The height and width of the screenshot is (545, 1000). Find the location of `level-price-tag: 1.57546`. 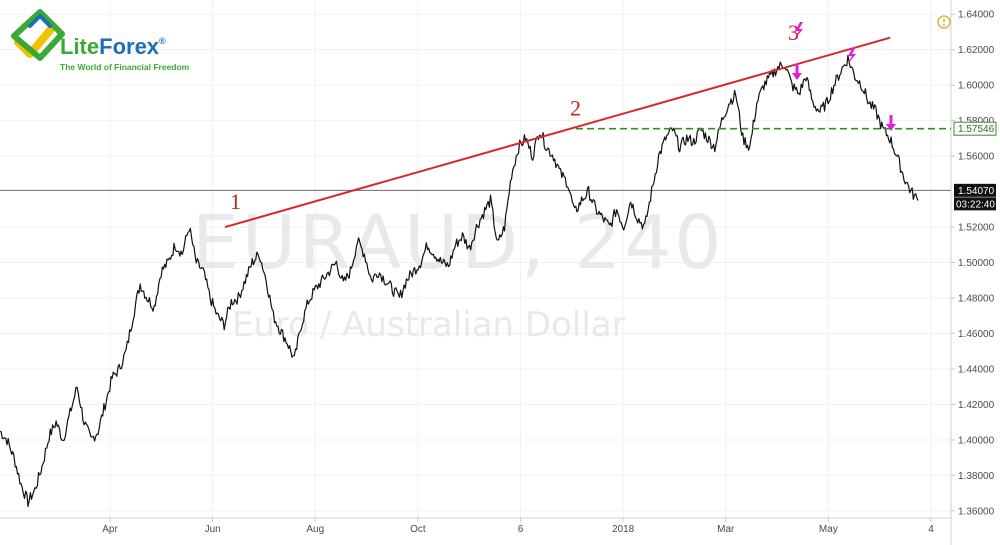

level-price-tag: 1.57546 is located at coordinates (975, 128).